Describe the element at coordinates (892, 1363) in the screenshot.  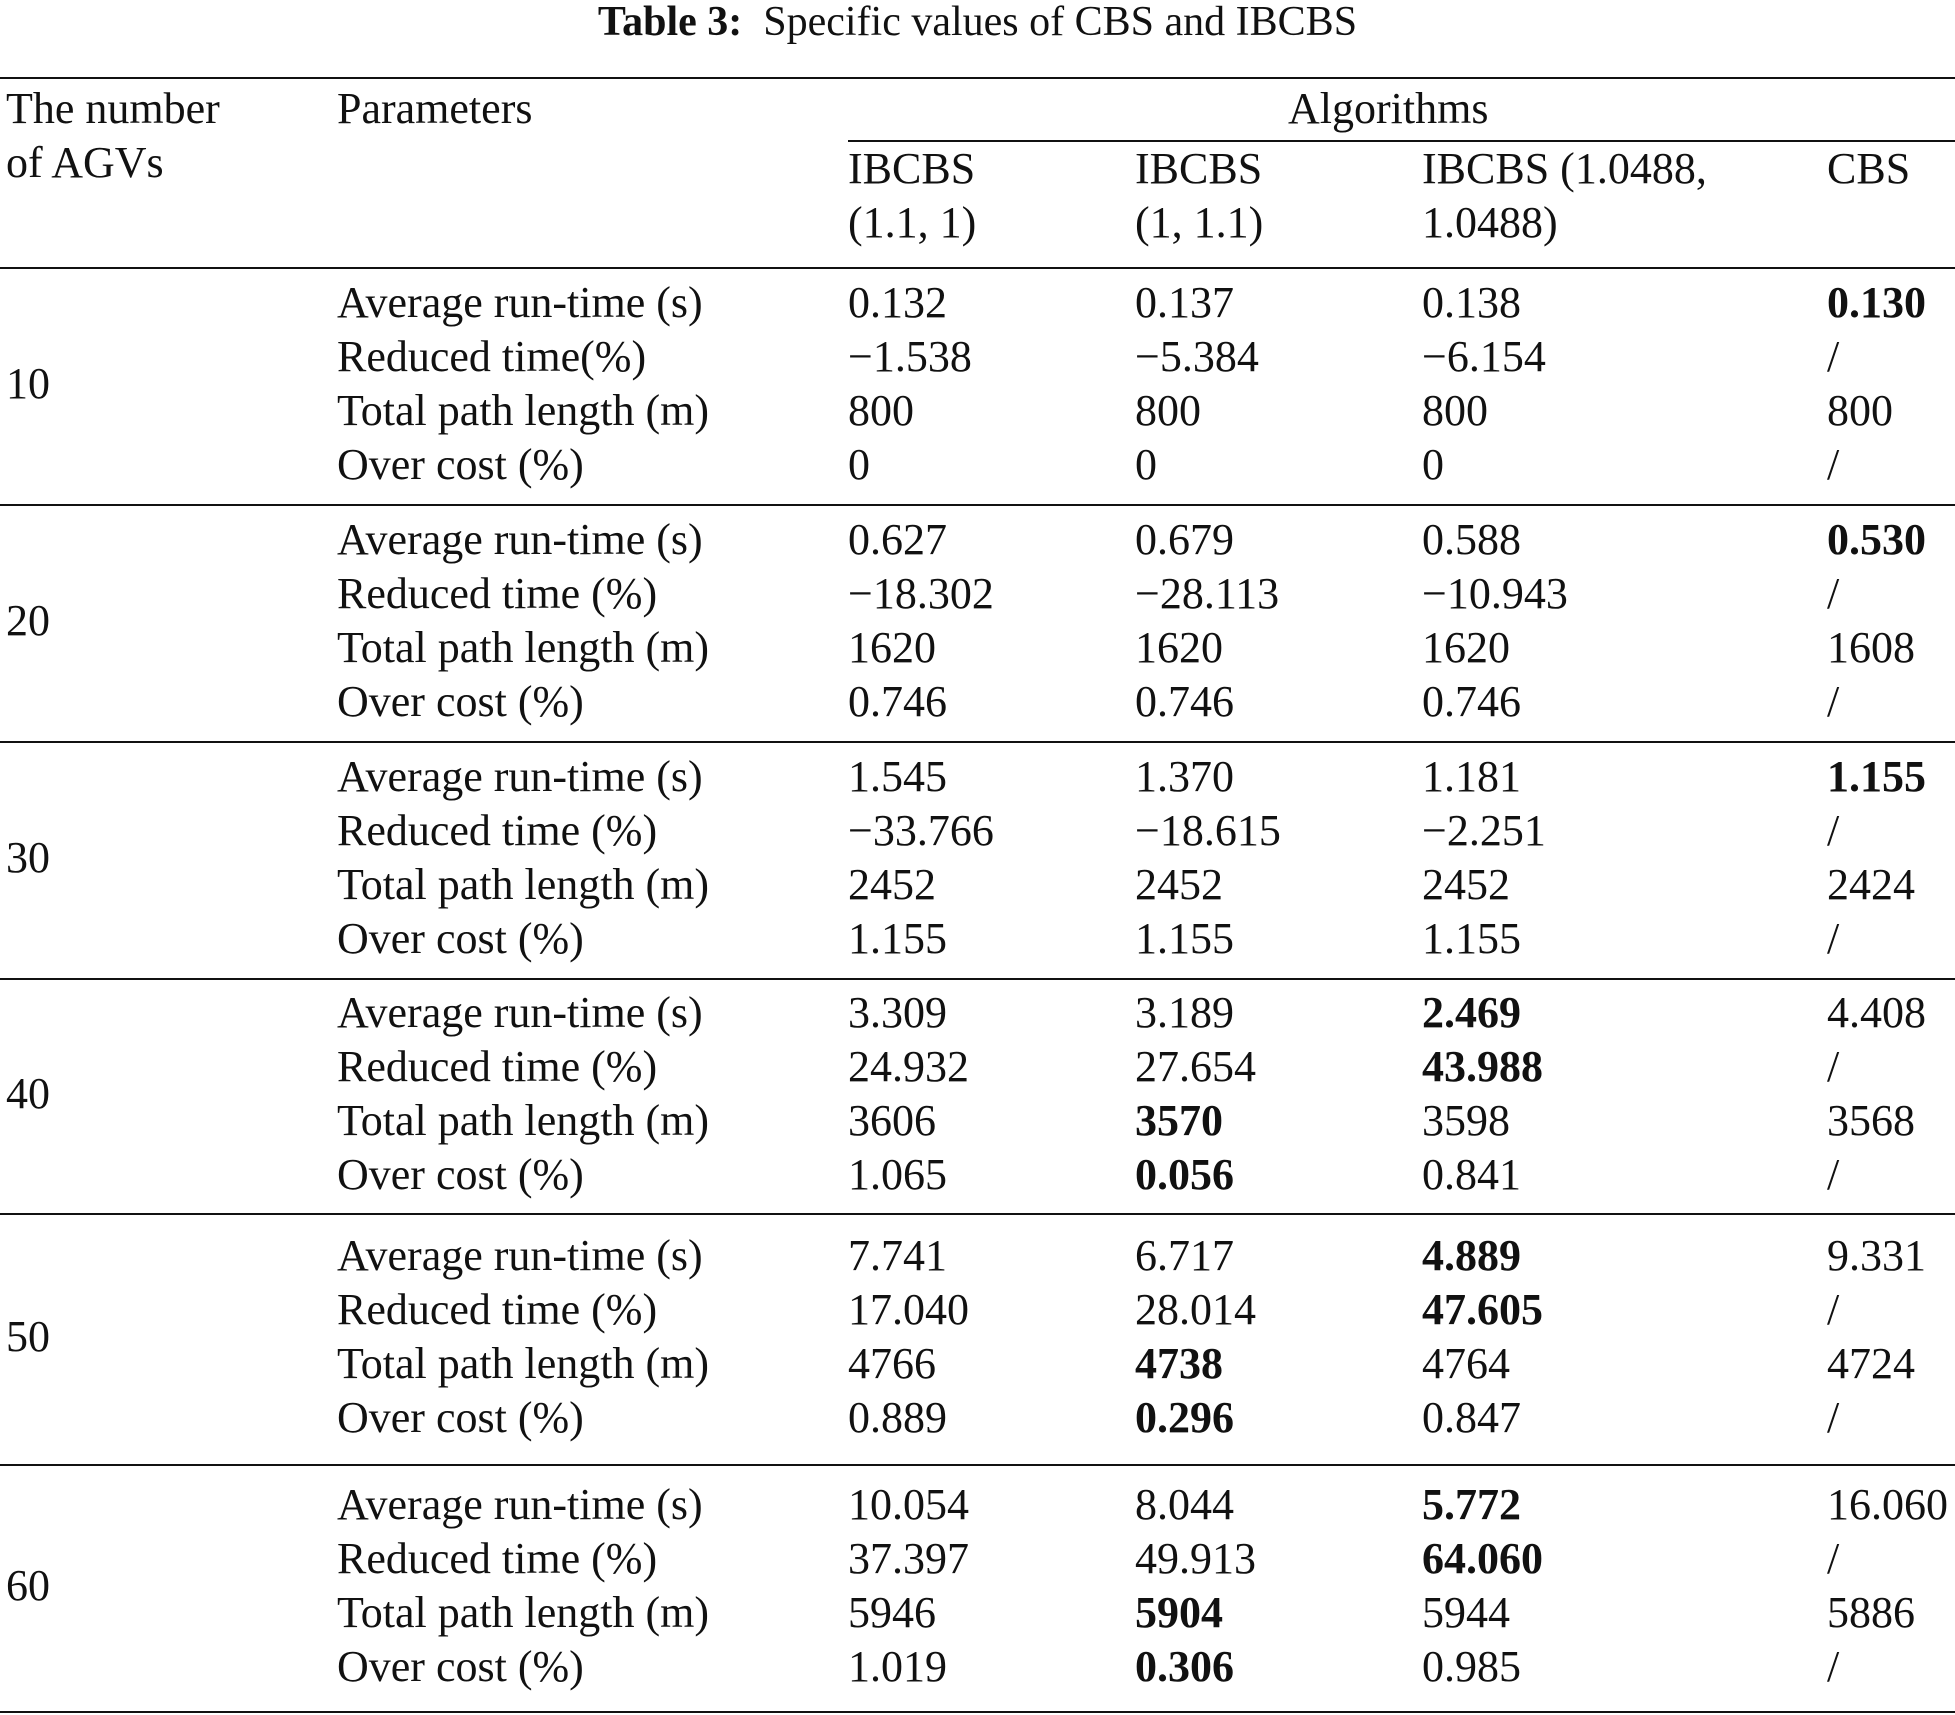
I see `table-cell-value: 4766` at that location.